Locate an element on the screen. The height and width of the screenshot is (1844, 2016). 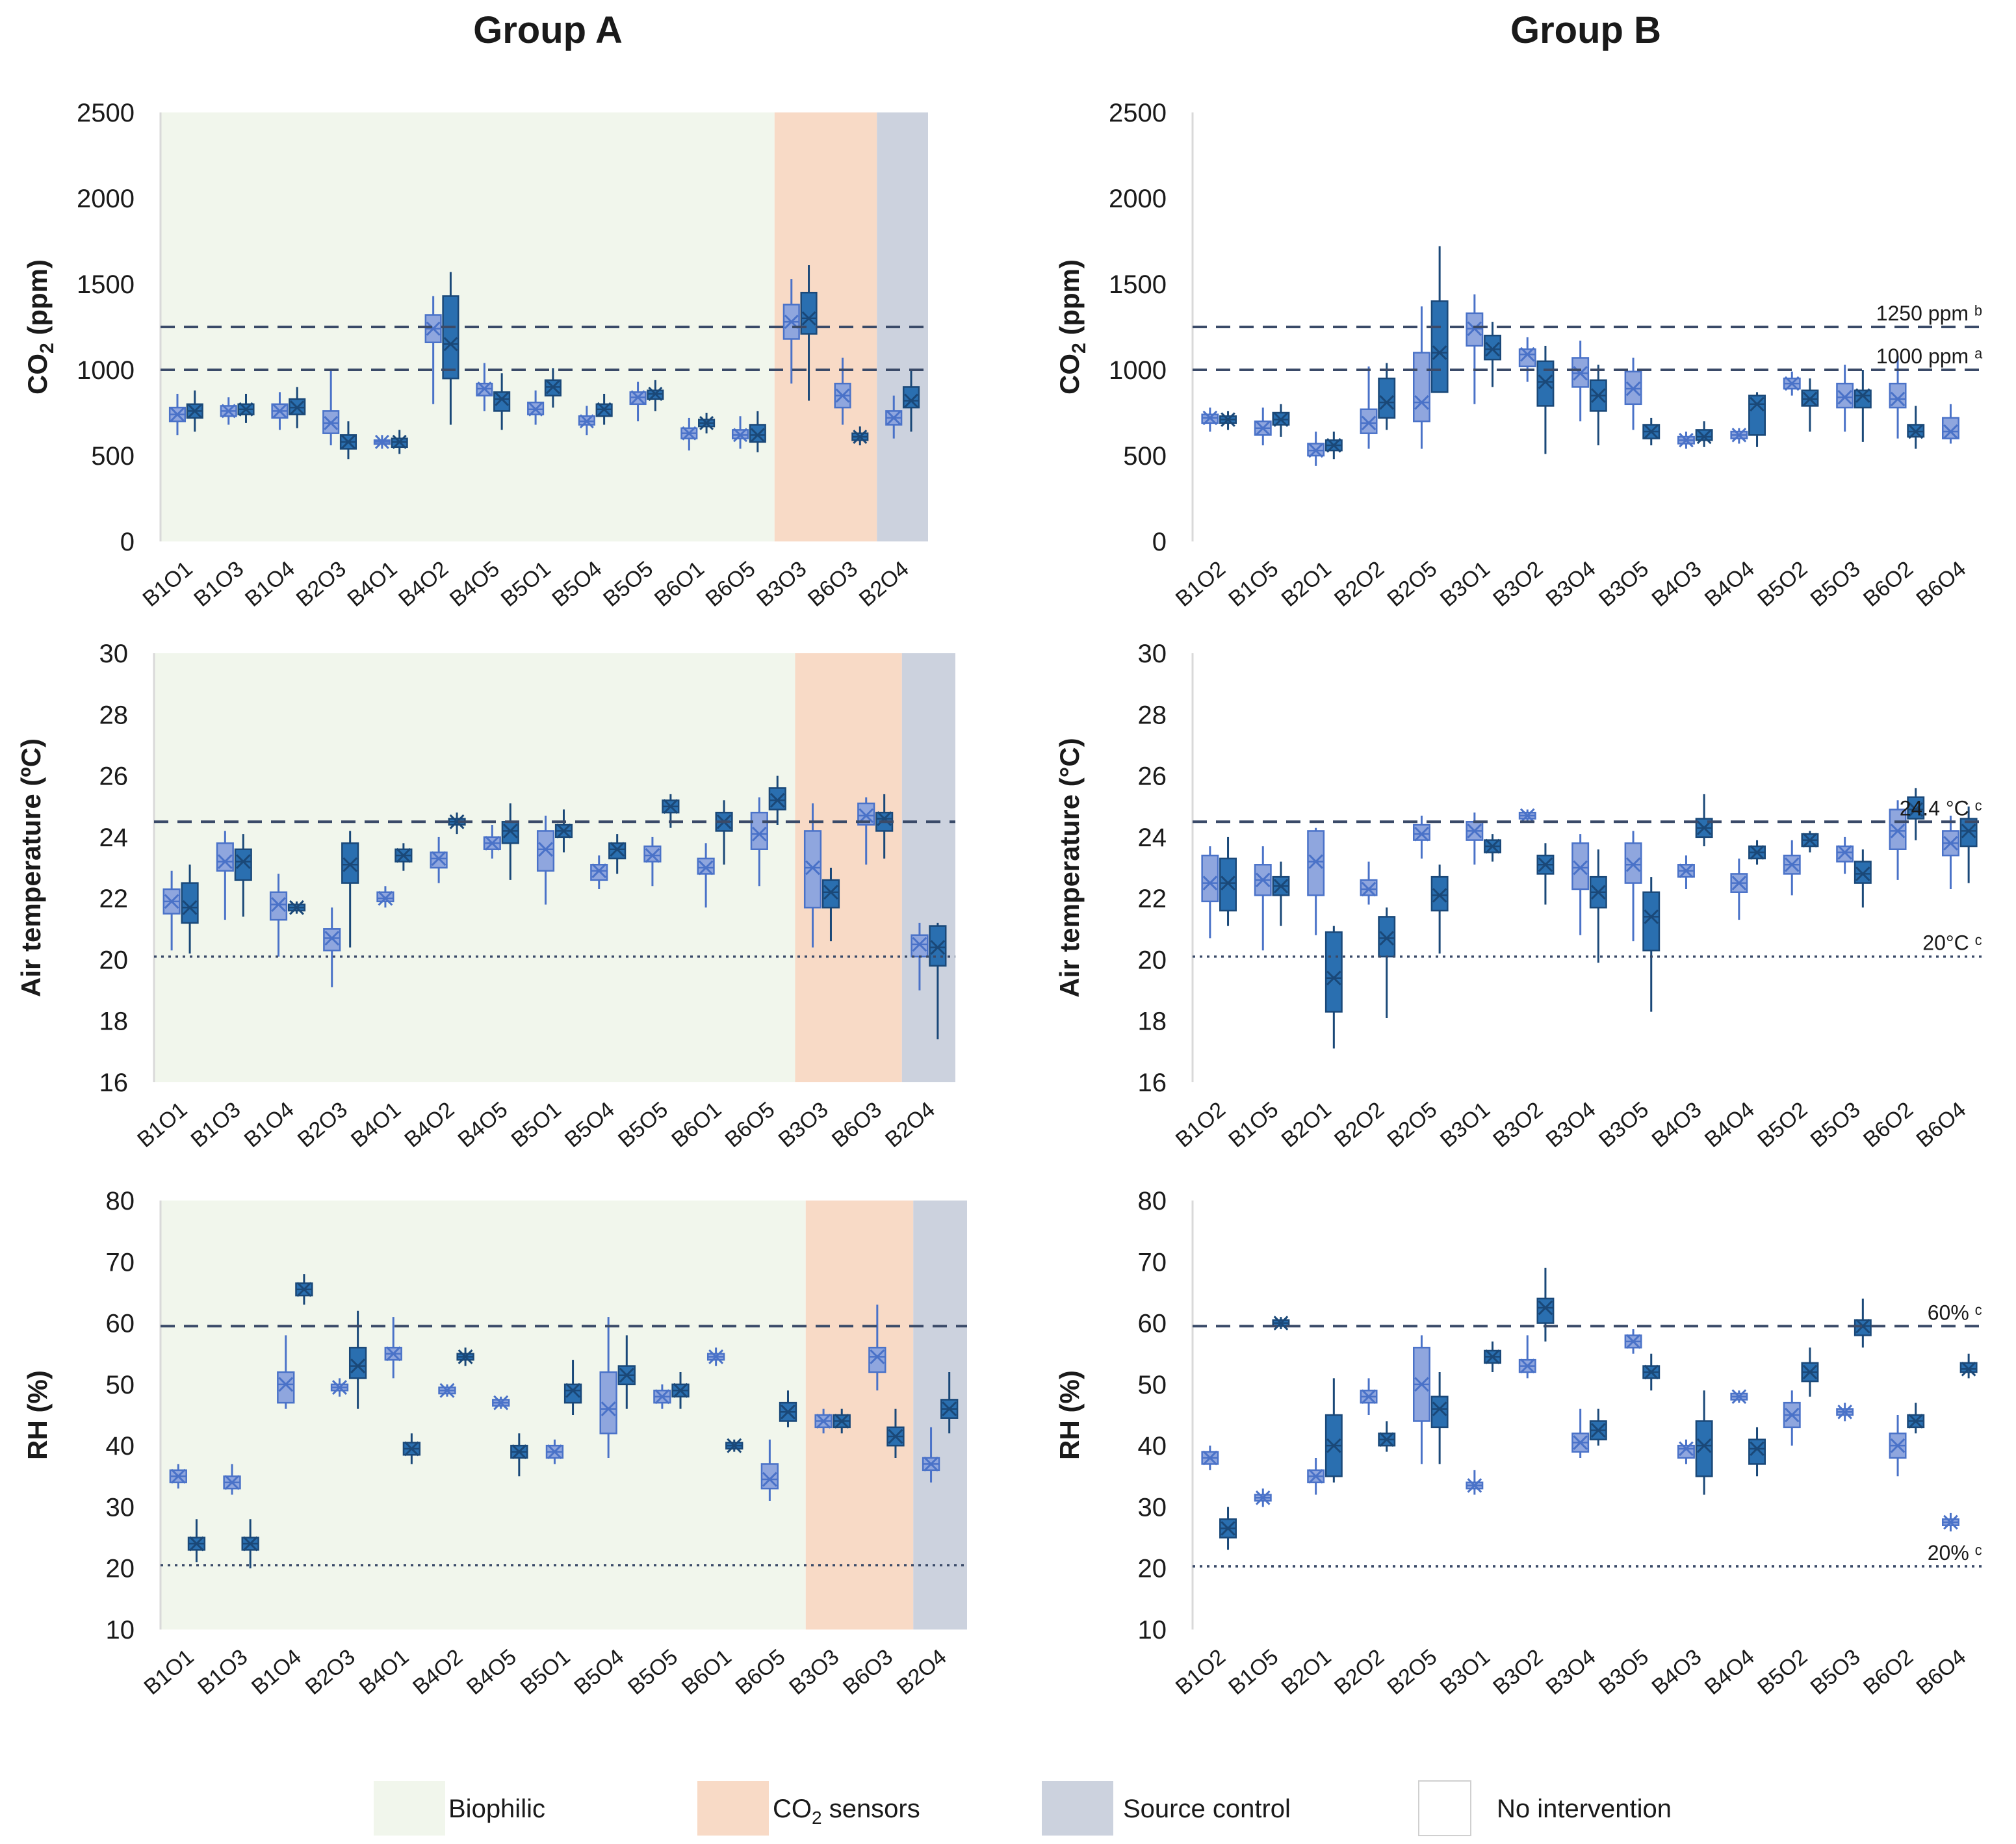
box-b3o5-dark is located at coordinates (1651, 1372).